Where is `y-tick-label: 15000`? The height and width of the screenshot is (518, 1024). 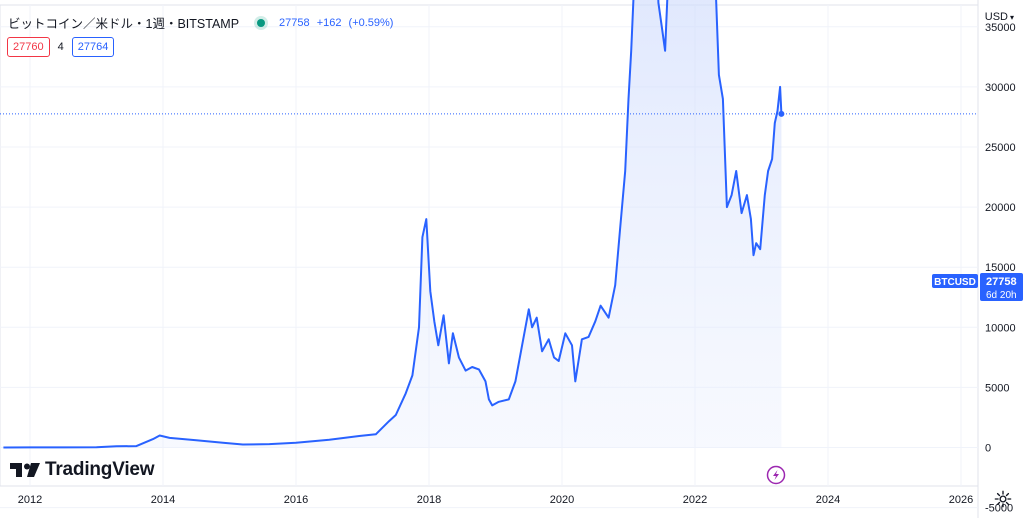
y-tick-label: 15000 is located at coordinates (1000, 268).